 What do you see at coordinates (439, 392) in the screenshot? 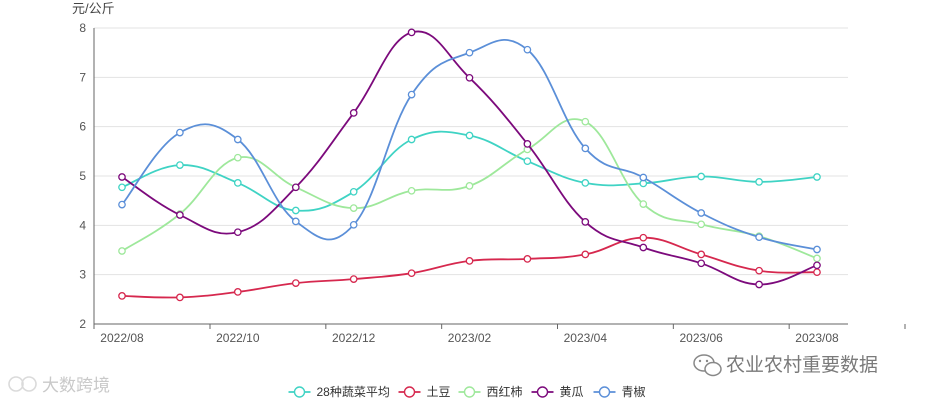
I see `legend-label: 土豆` at bounding box center [439, 392].